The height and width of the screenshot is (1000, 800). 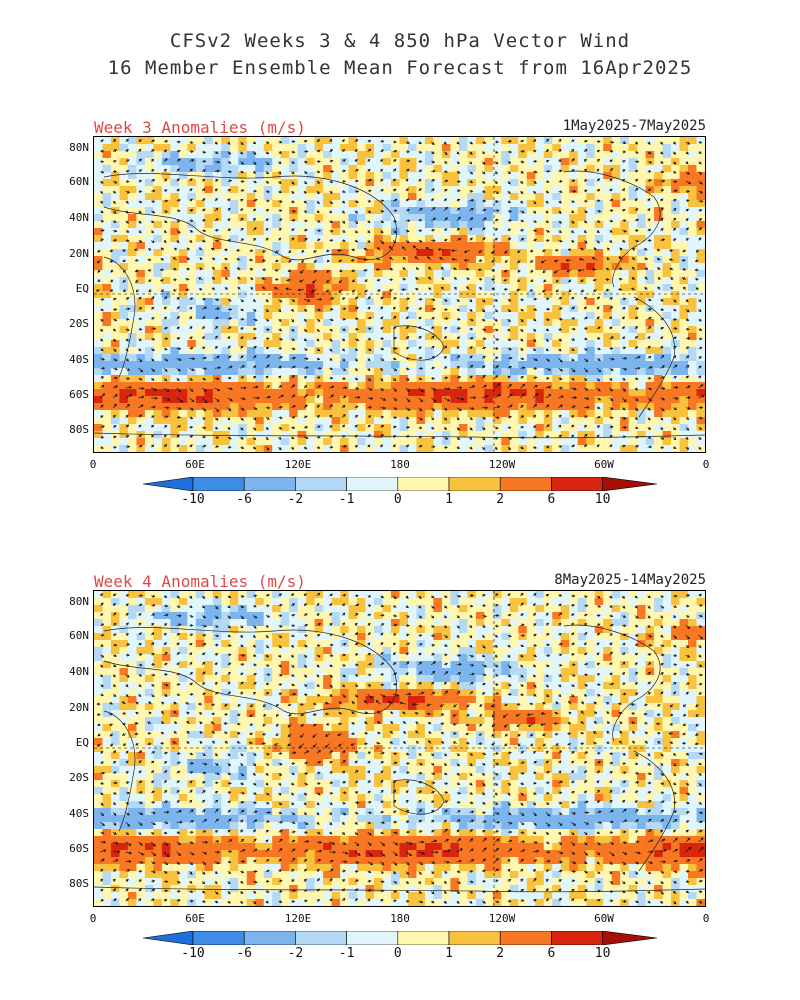 What do you see at coordinates (400, 41) in the screenshot?
I see `chart-title: CFSv2 Weeks 3 & 4 850 hPa Vector Wind` at bounding box center [400, 41].